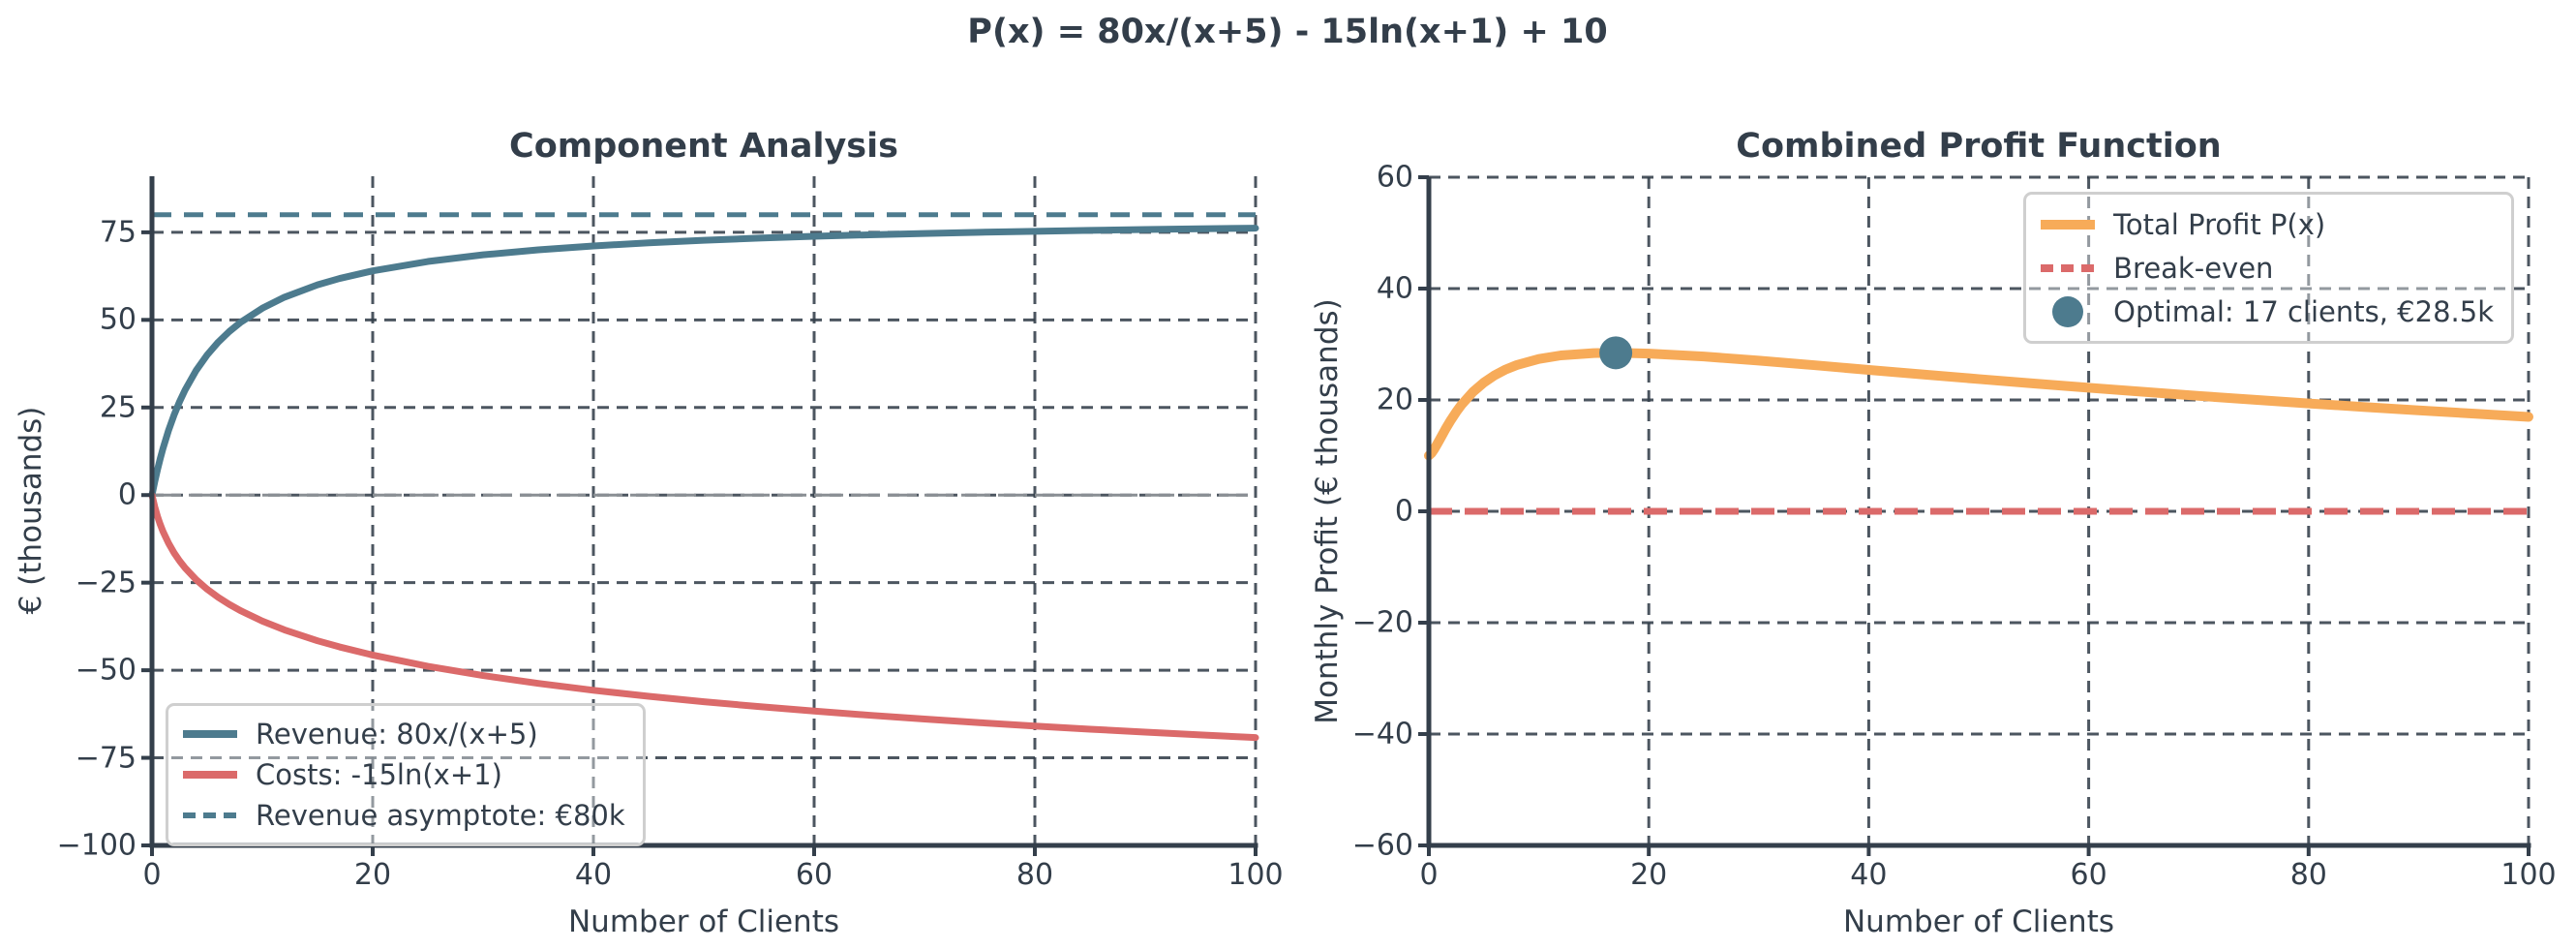 The image size is (2576, 950). I want to click on total-profit-curve, so click(1979, 404).